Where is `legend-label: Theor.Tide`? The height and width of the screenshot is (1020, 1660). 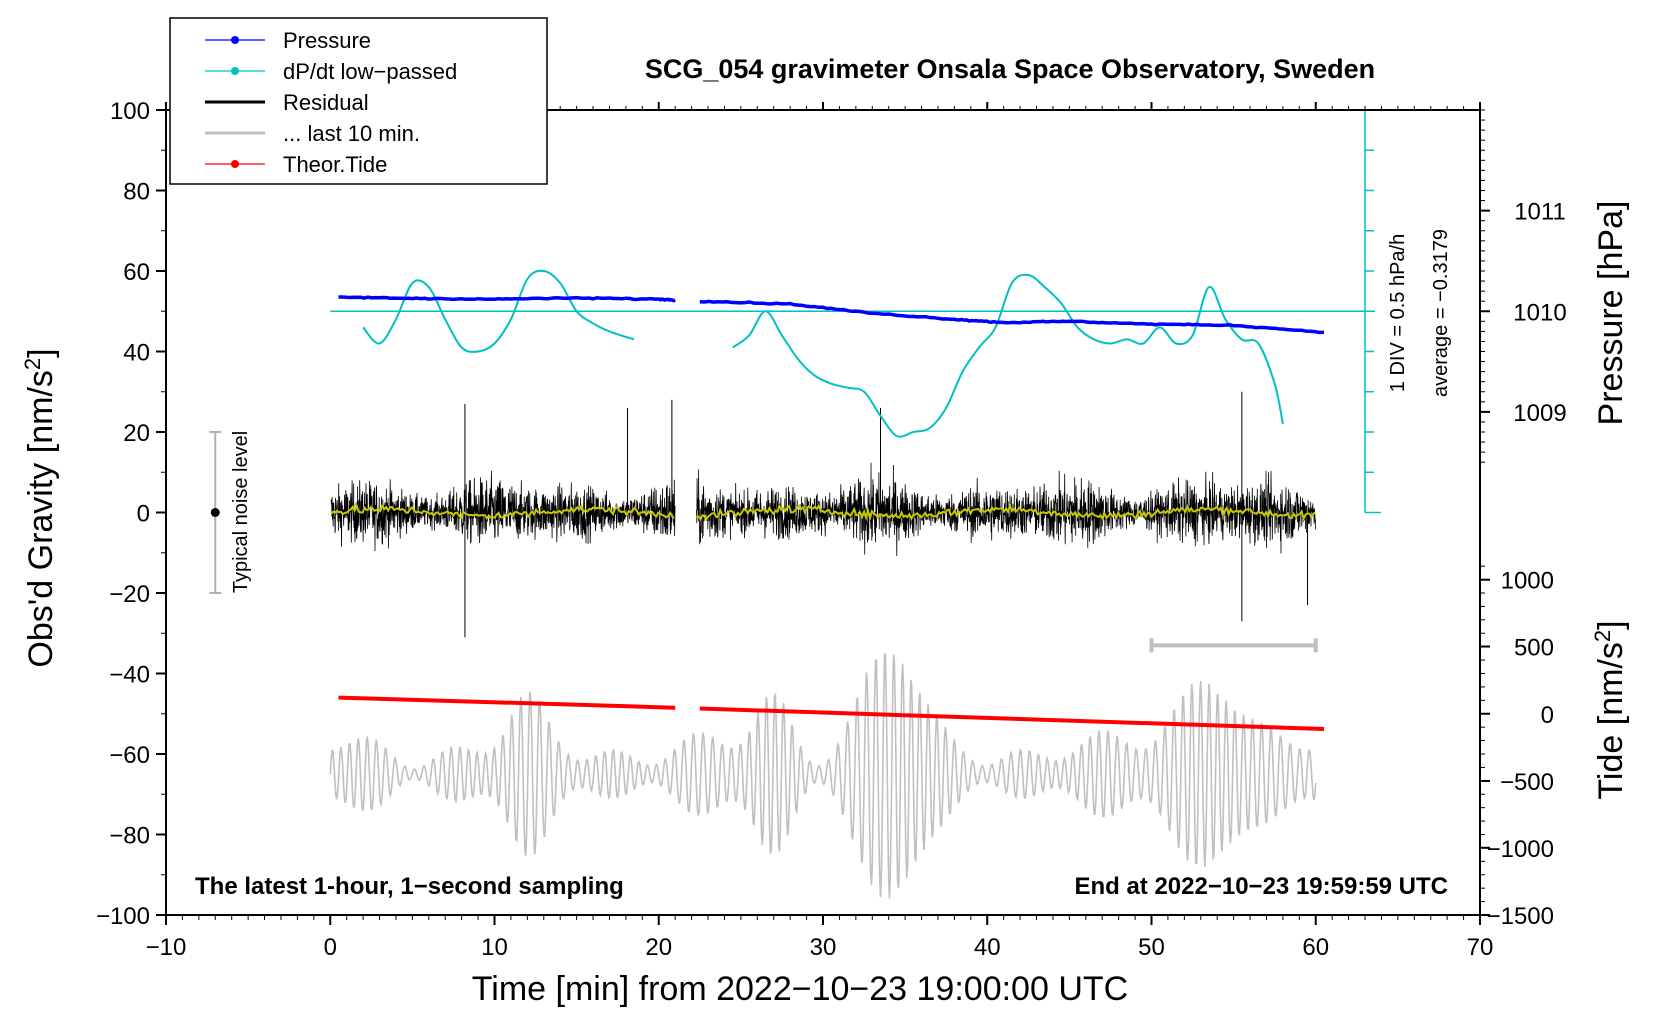 legend-label: Theor.Tide is located at coordinates (335, 164).